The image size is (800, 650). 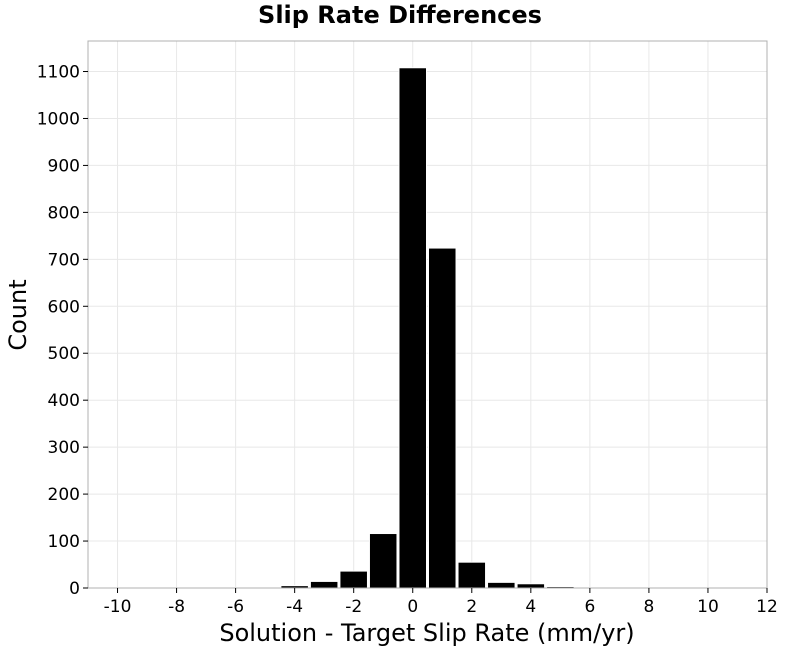 What do you see at coordinates (58, 119) in the screenshot?
I see `y-tick-label: 1000` at bounding box center [58, 119].